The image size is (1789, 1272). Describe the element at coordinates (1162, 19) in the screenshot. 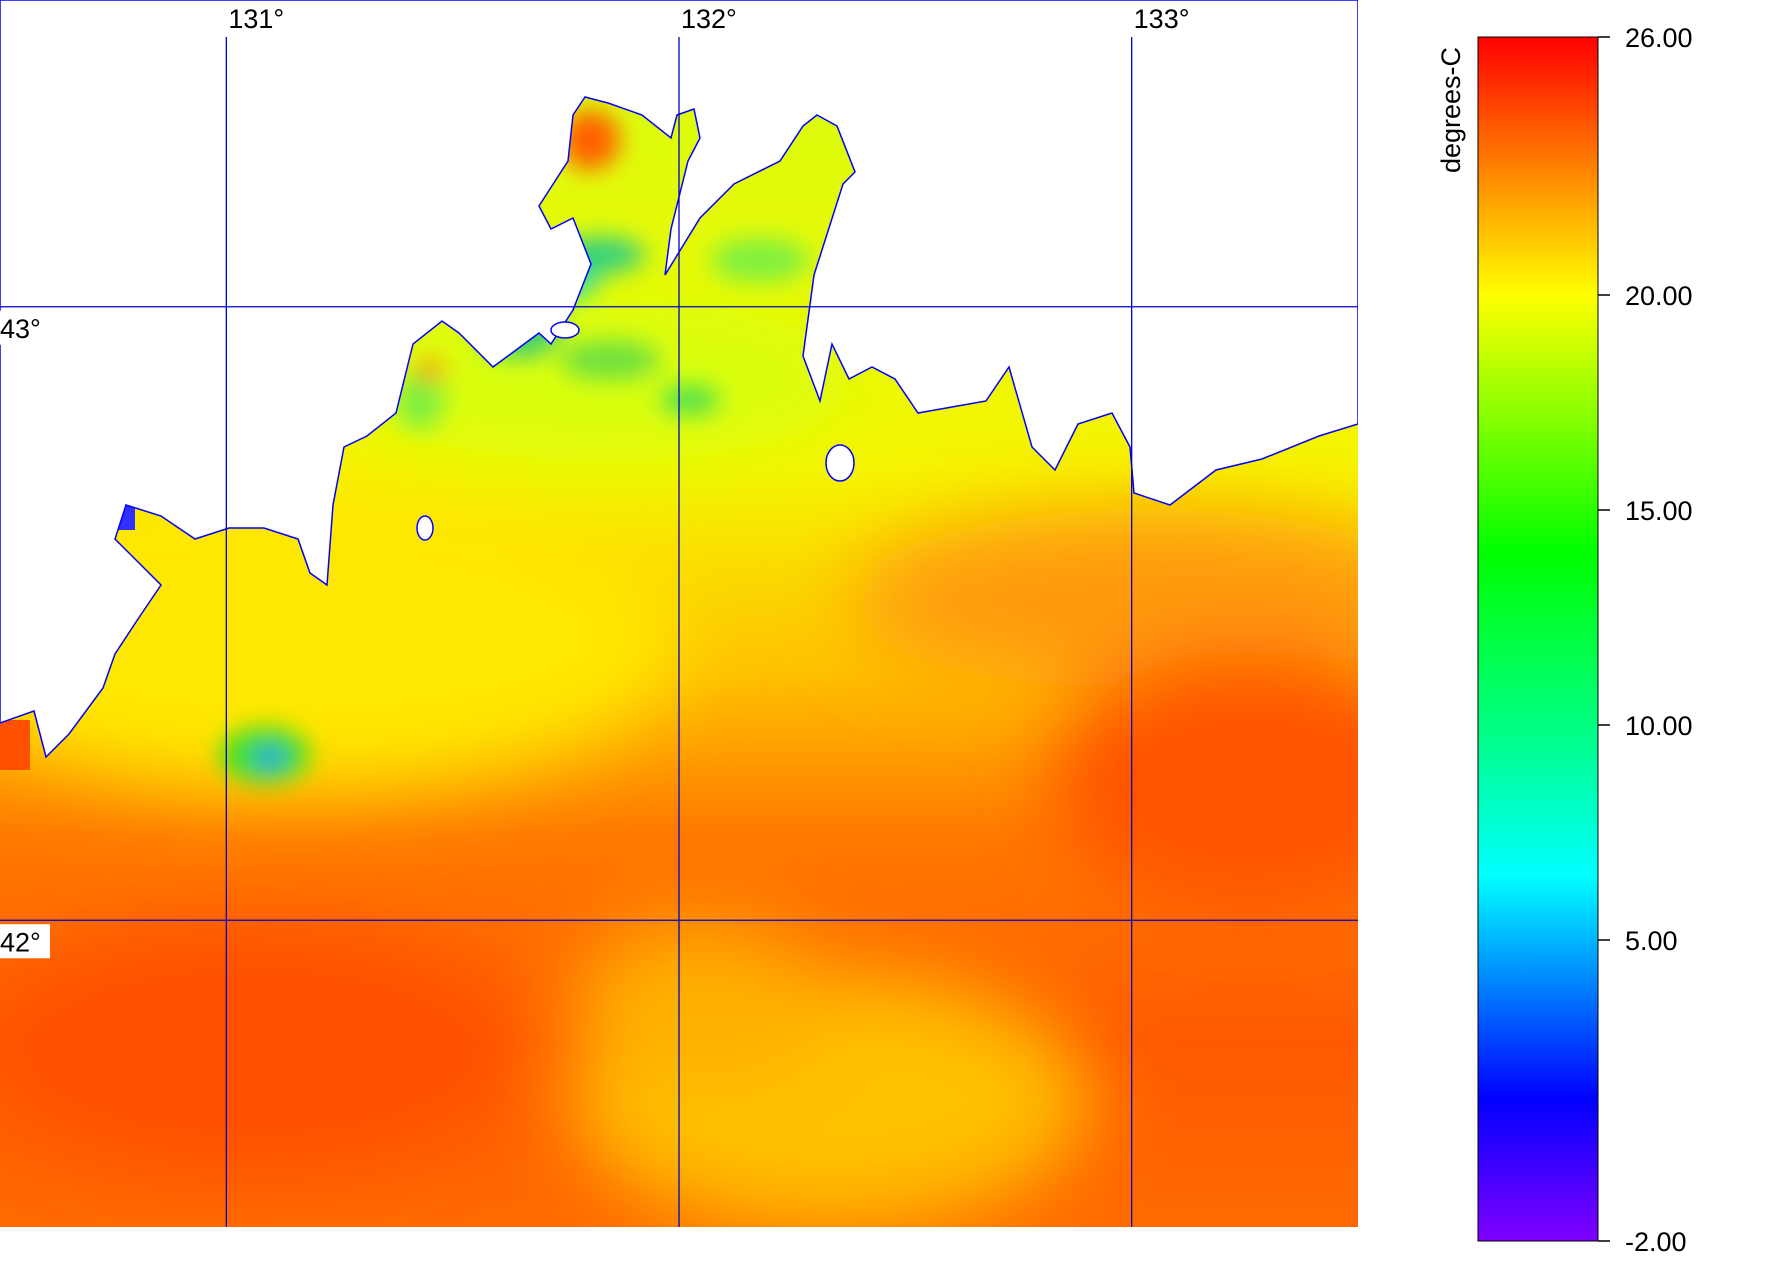

I see `longitude-label: 133°` at that location.